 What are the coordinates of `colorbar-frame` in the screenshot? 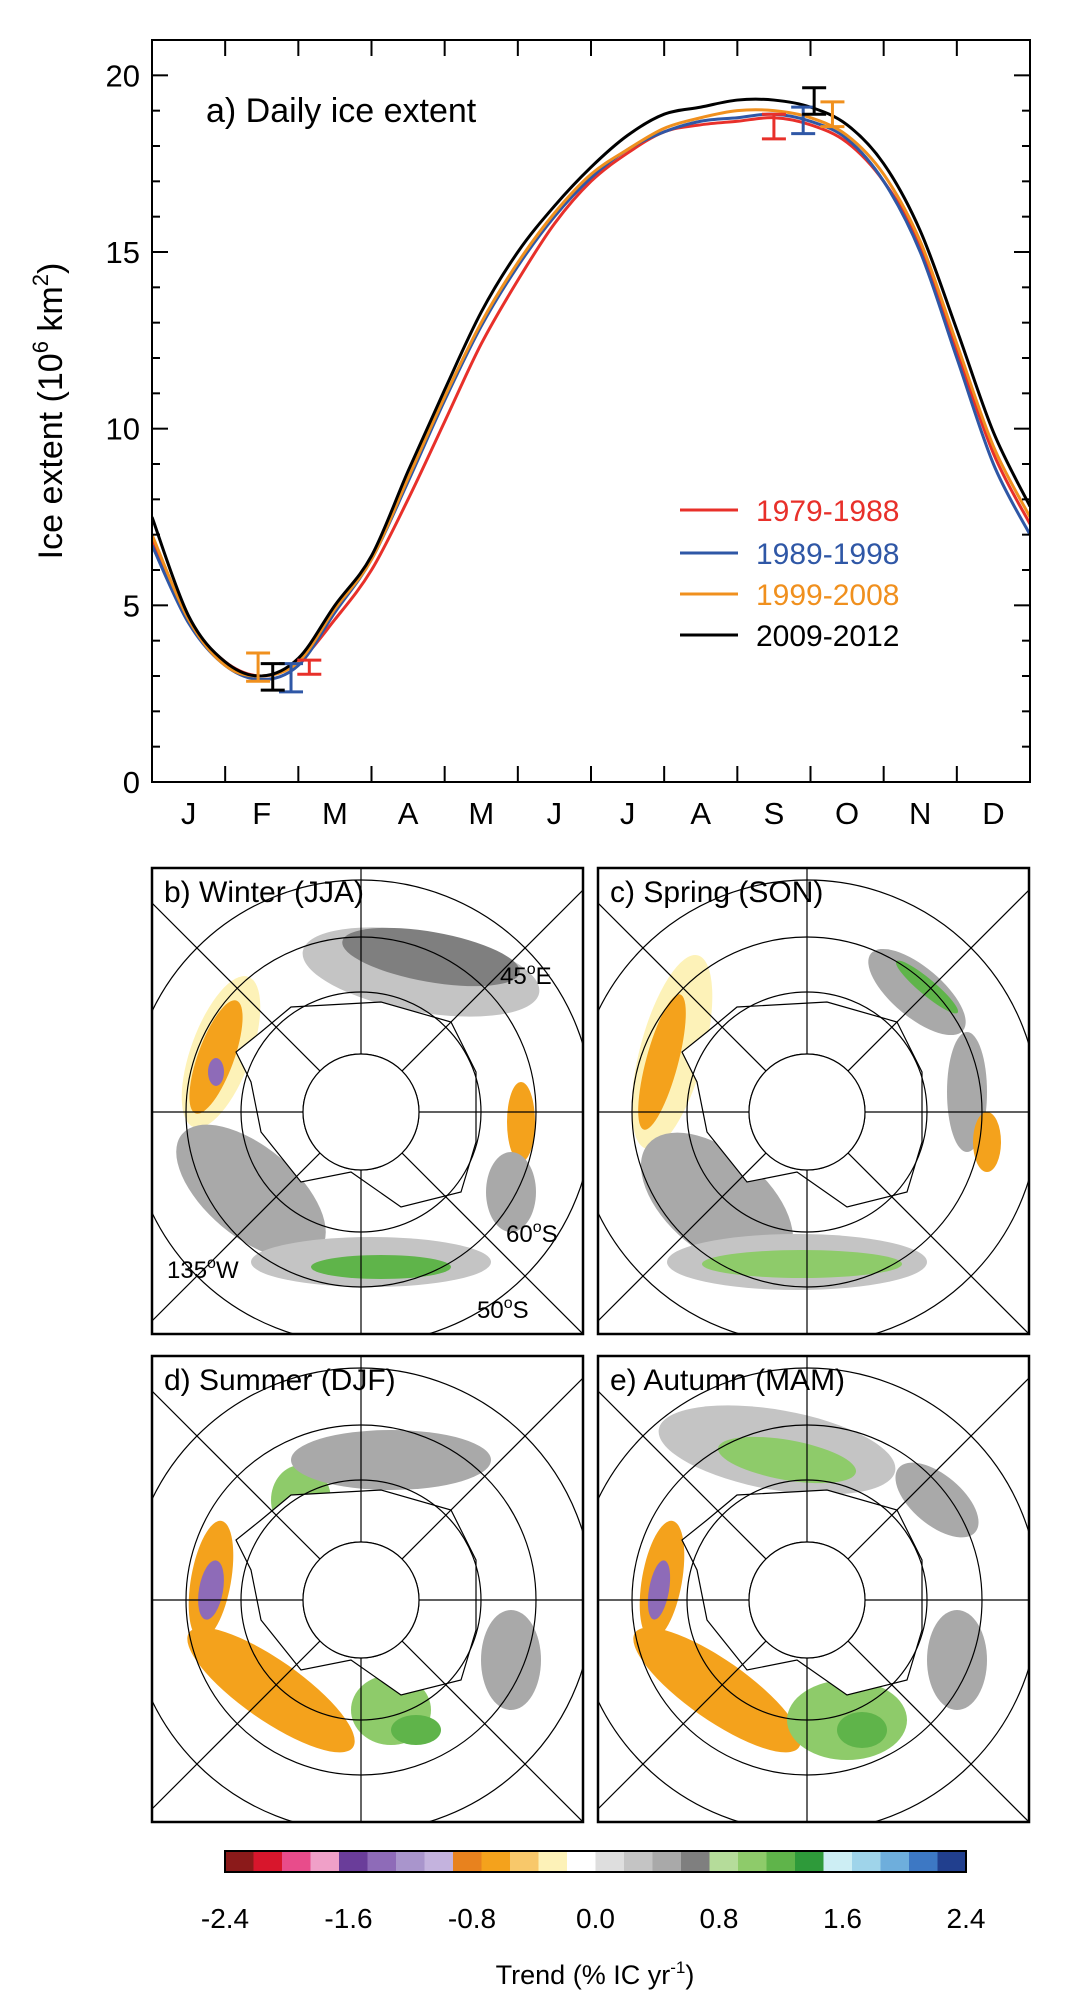 It's located at (595, 1861).